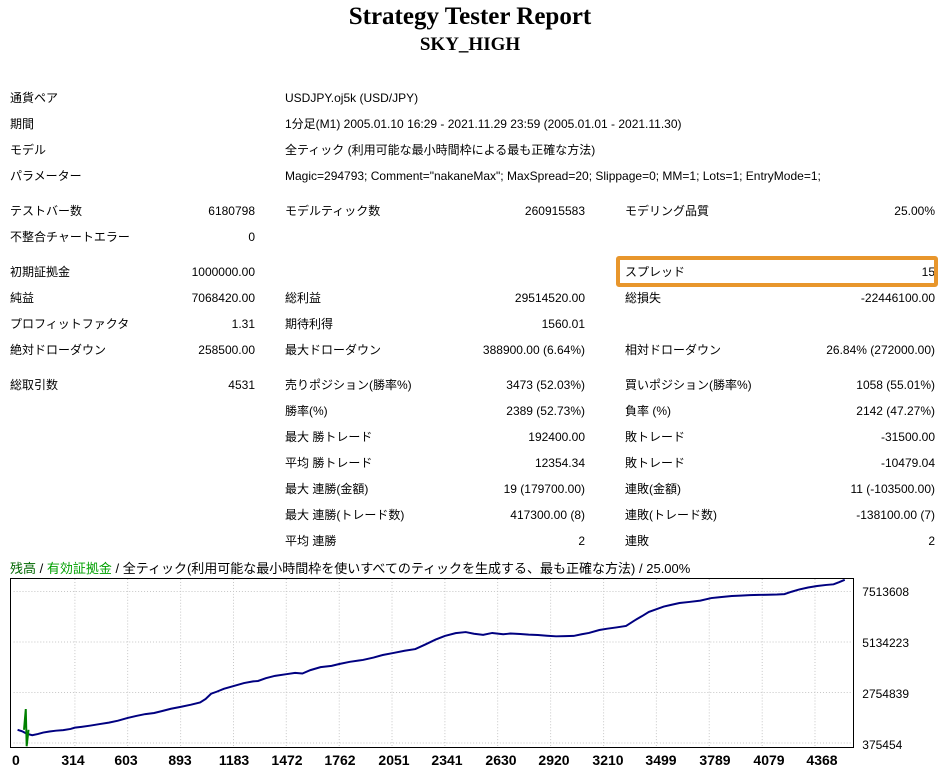 Image resolution: width=940 pixels, height=779 pixels. Describe the element at coordinates (34, 385) in the screenshot. I see `stat-label: 総取引数` at that location.